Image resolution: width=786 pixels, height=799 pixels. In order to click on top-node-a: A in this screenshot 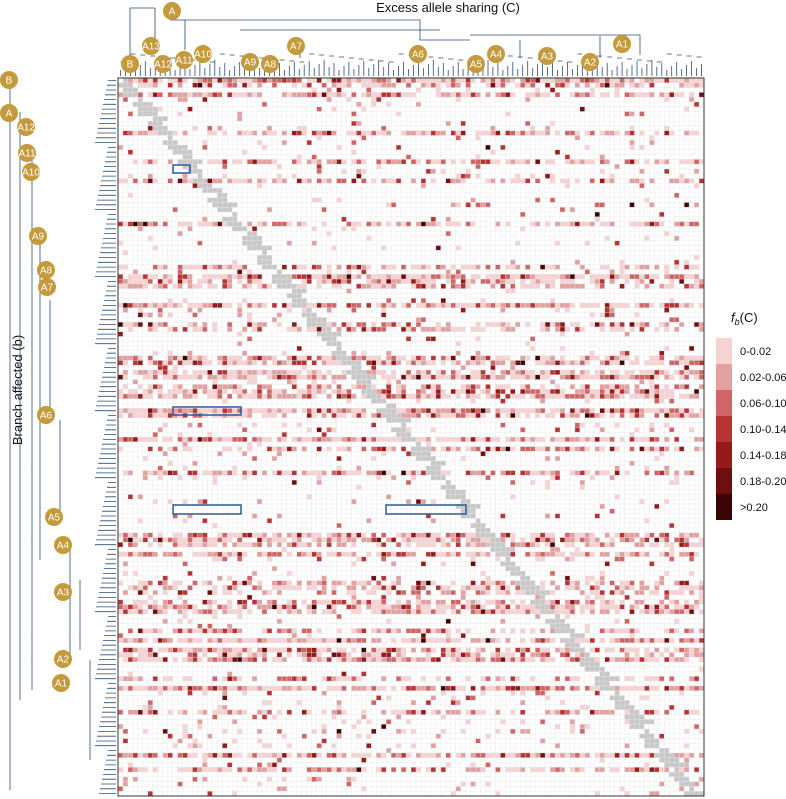, I will do `click(172, 11)`.